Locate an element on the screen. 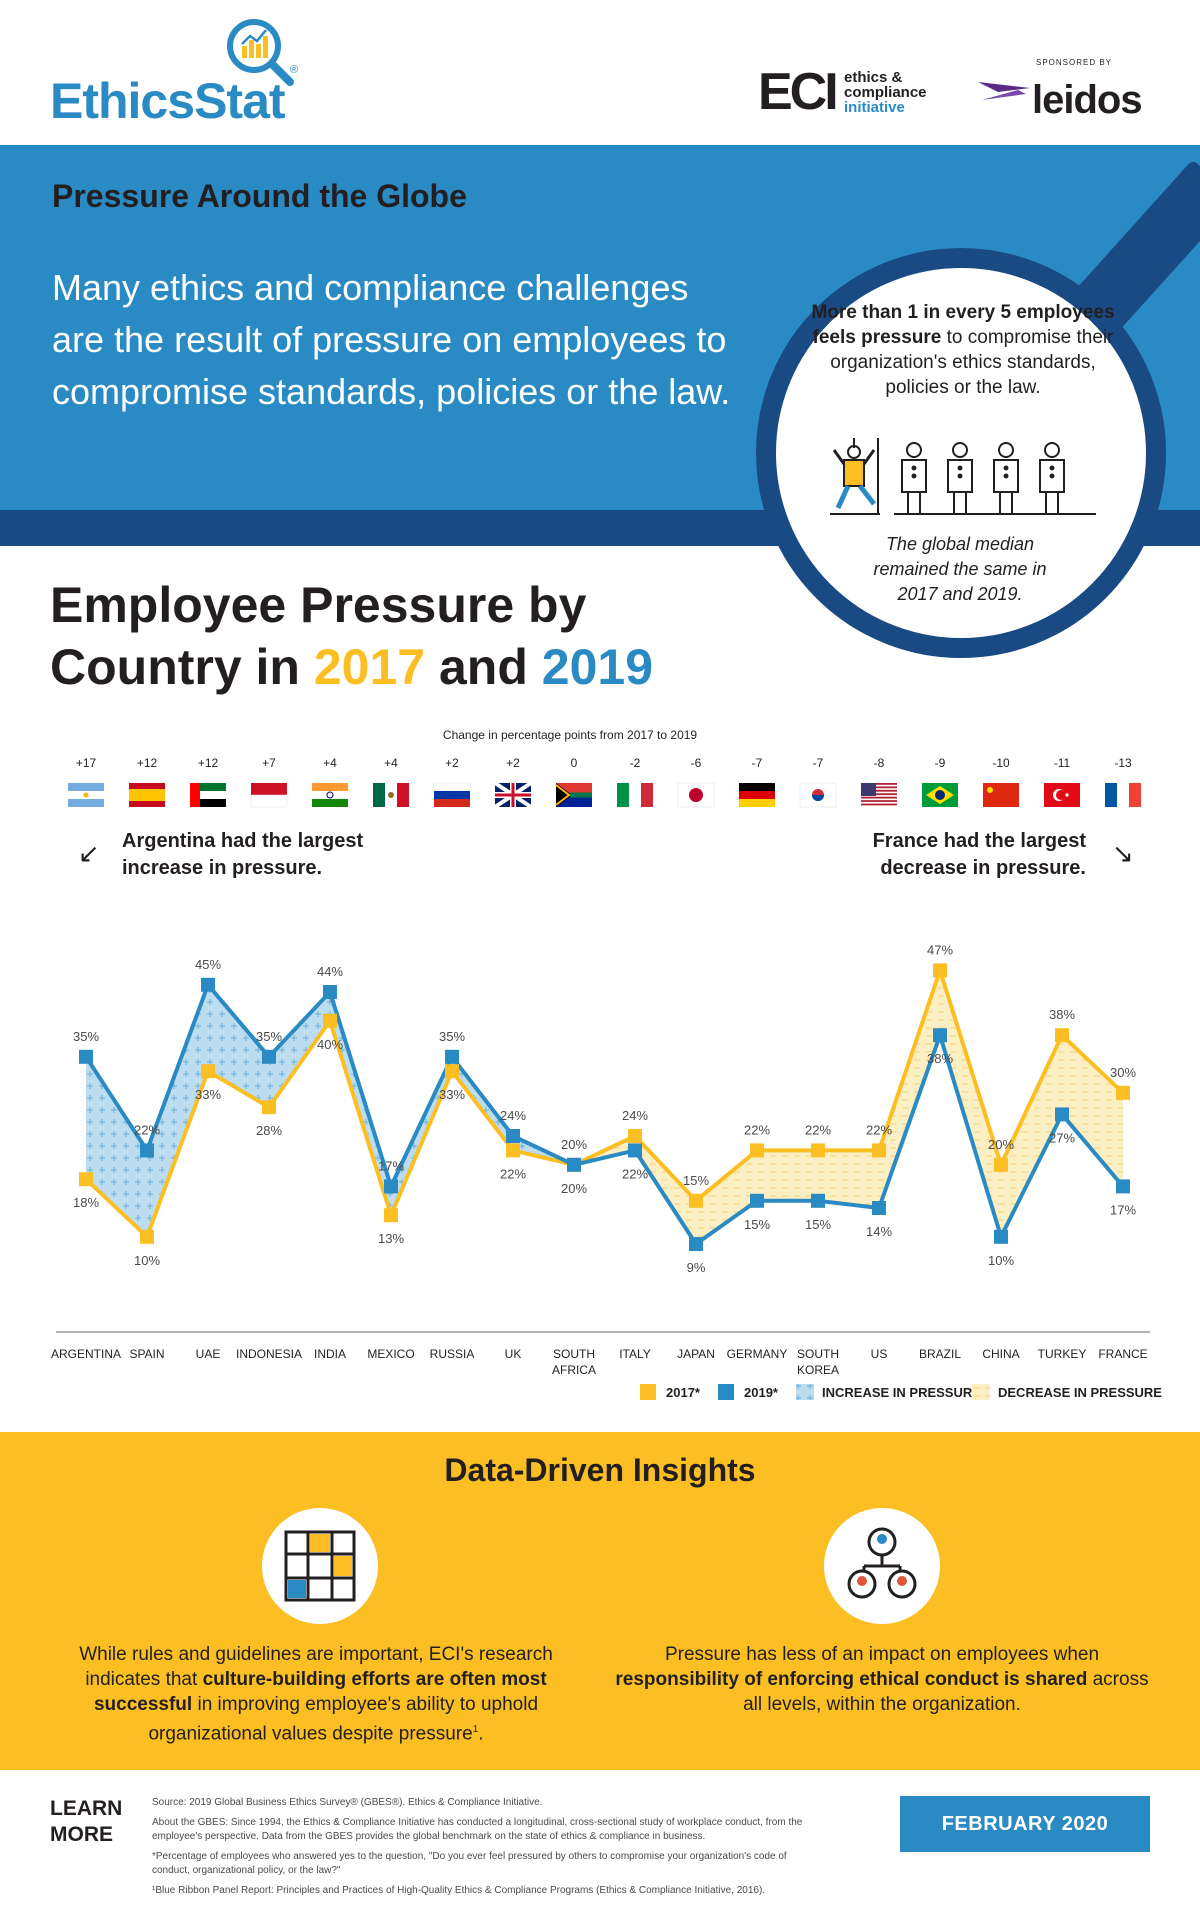 Image resolution: width=1200 pixels, height=1920 pixels. eci-line1: ethics & is located at coordinates (873, 77).